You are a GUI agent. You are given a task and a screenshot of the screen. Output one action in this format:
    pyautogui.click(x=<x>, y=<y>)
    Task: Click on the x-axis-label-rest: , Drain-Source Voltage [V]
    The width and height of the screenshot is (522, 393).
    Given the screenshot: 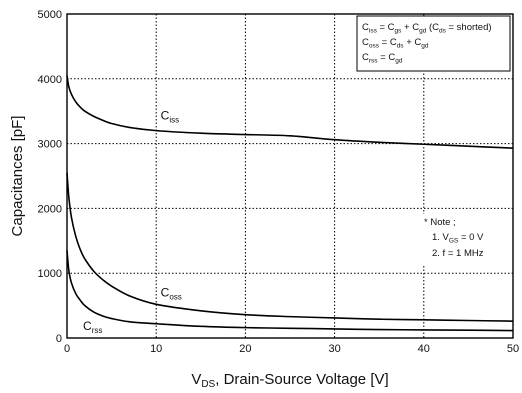 What is the action you would take?
    pyautogui.click(x=301, y=379)
    